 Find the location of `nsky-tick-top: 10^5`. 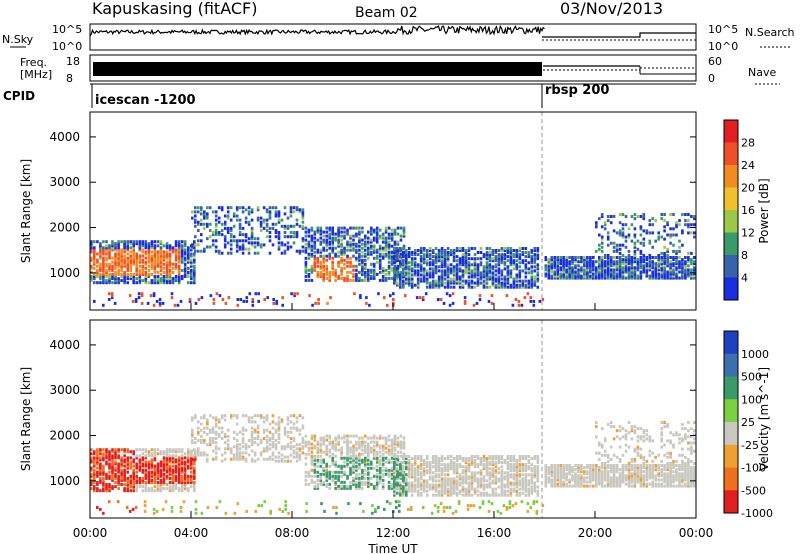

nsky-tick-top: 10^5 is located at coordinates (67, 29).